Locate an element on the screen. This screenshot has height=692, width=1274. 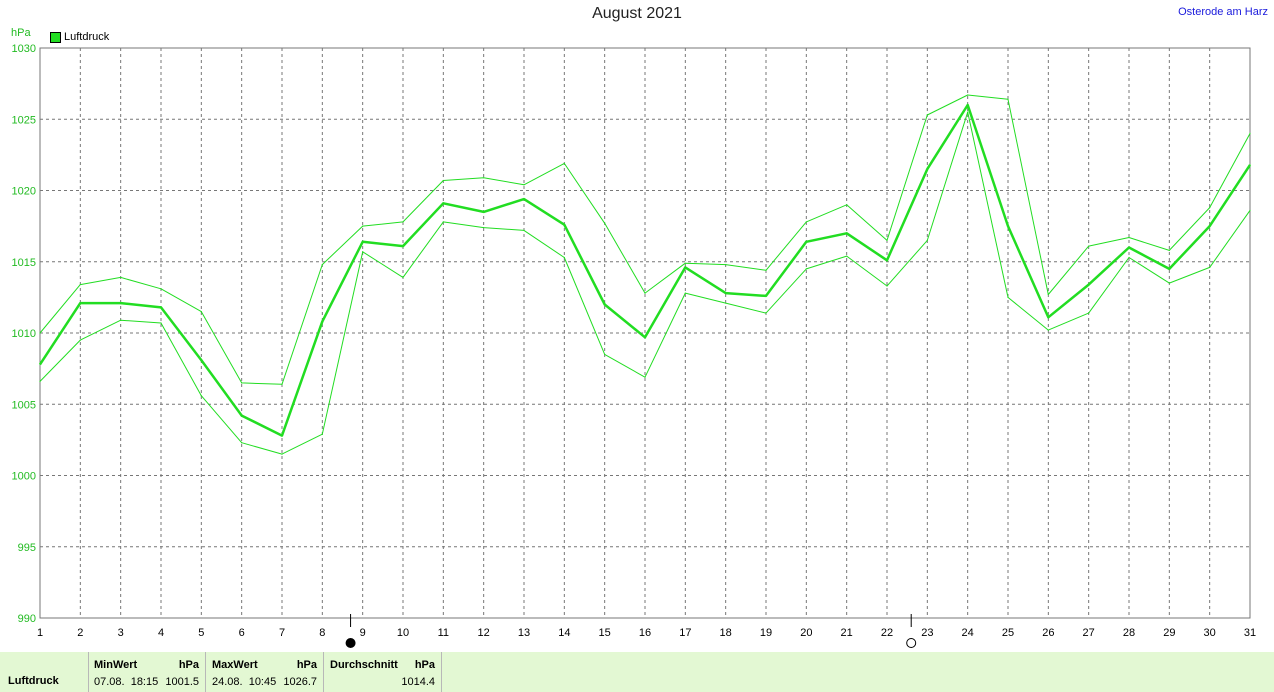
avg-value: 1014.4 is located at coordinates (418, 682).